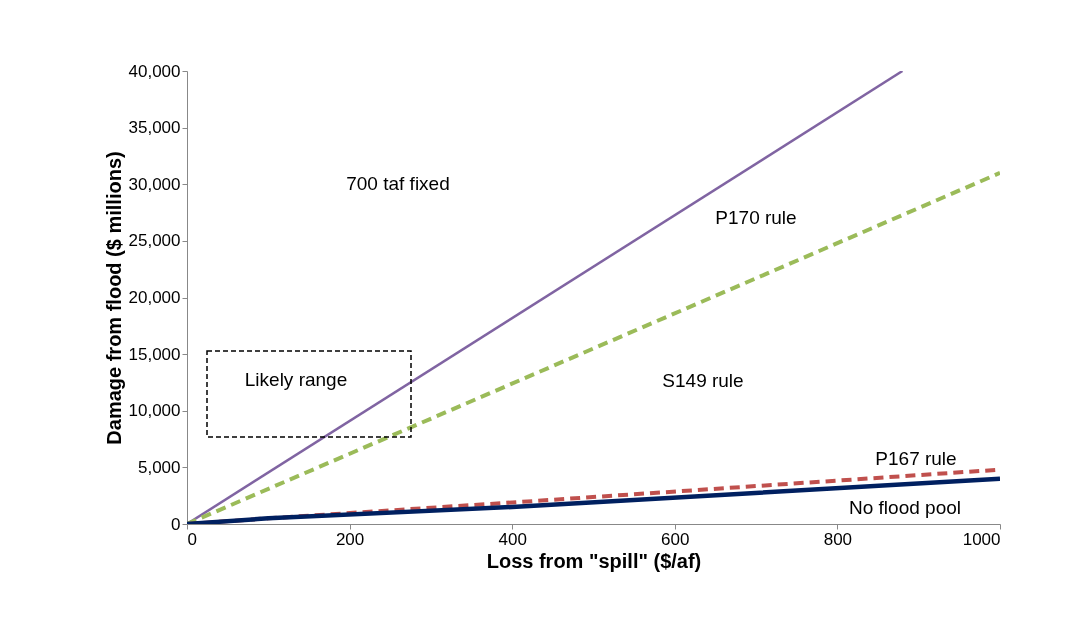 This screenshot has width=1066, height=638. Describe the element at coordinates (296, 379) in the screenshot. I see `annotation: Likely range` at that location.